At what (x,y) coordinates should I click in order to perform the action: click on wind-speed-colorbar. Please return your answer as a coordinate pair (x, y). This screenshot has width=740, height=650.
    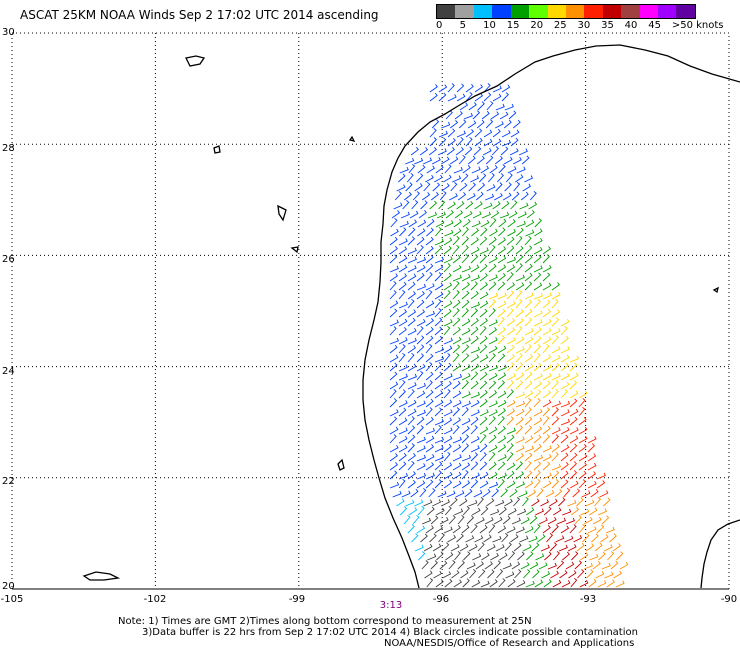
    Looking at the image, I should click on (566, 11).